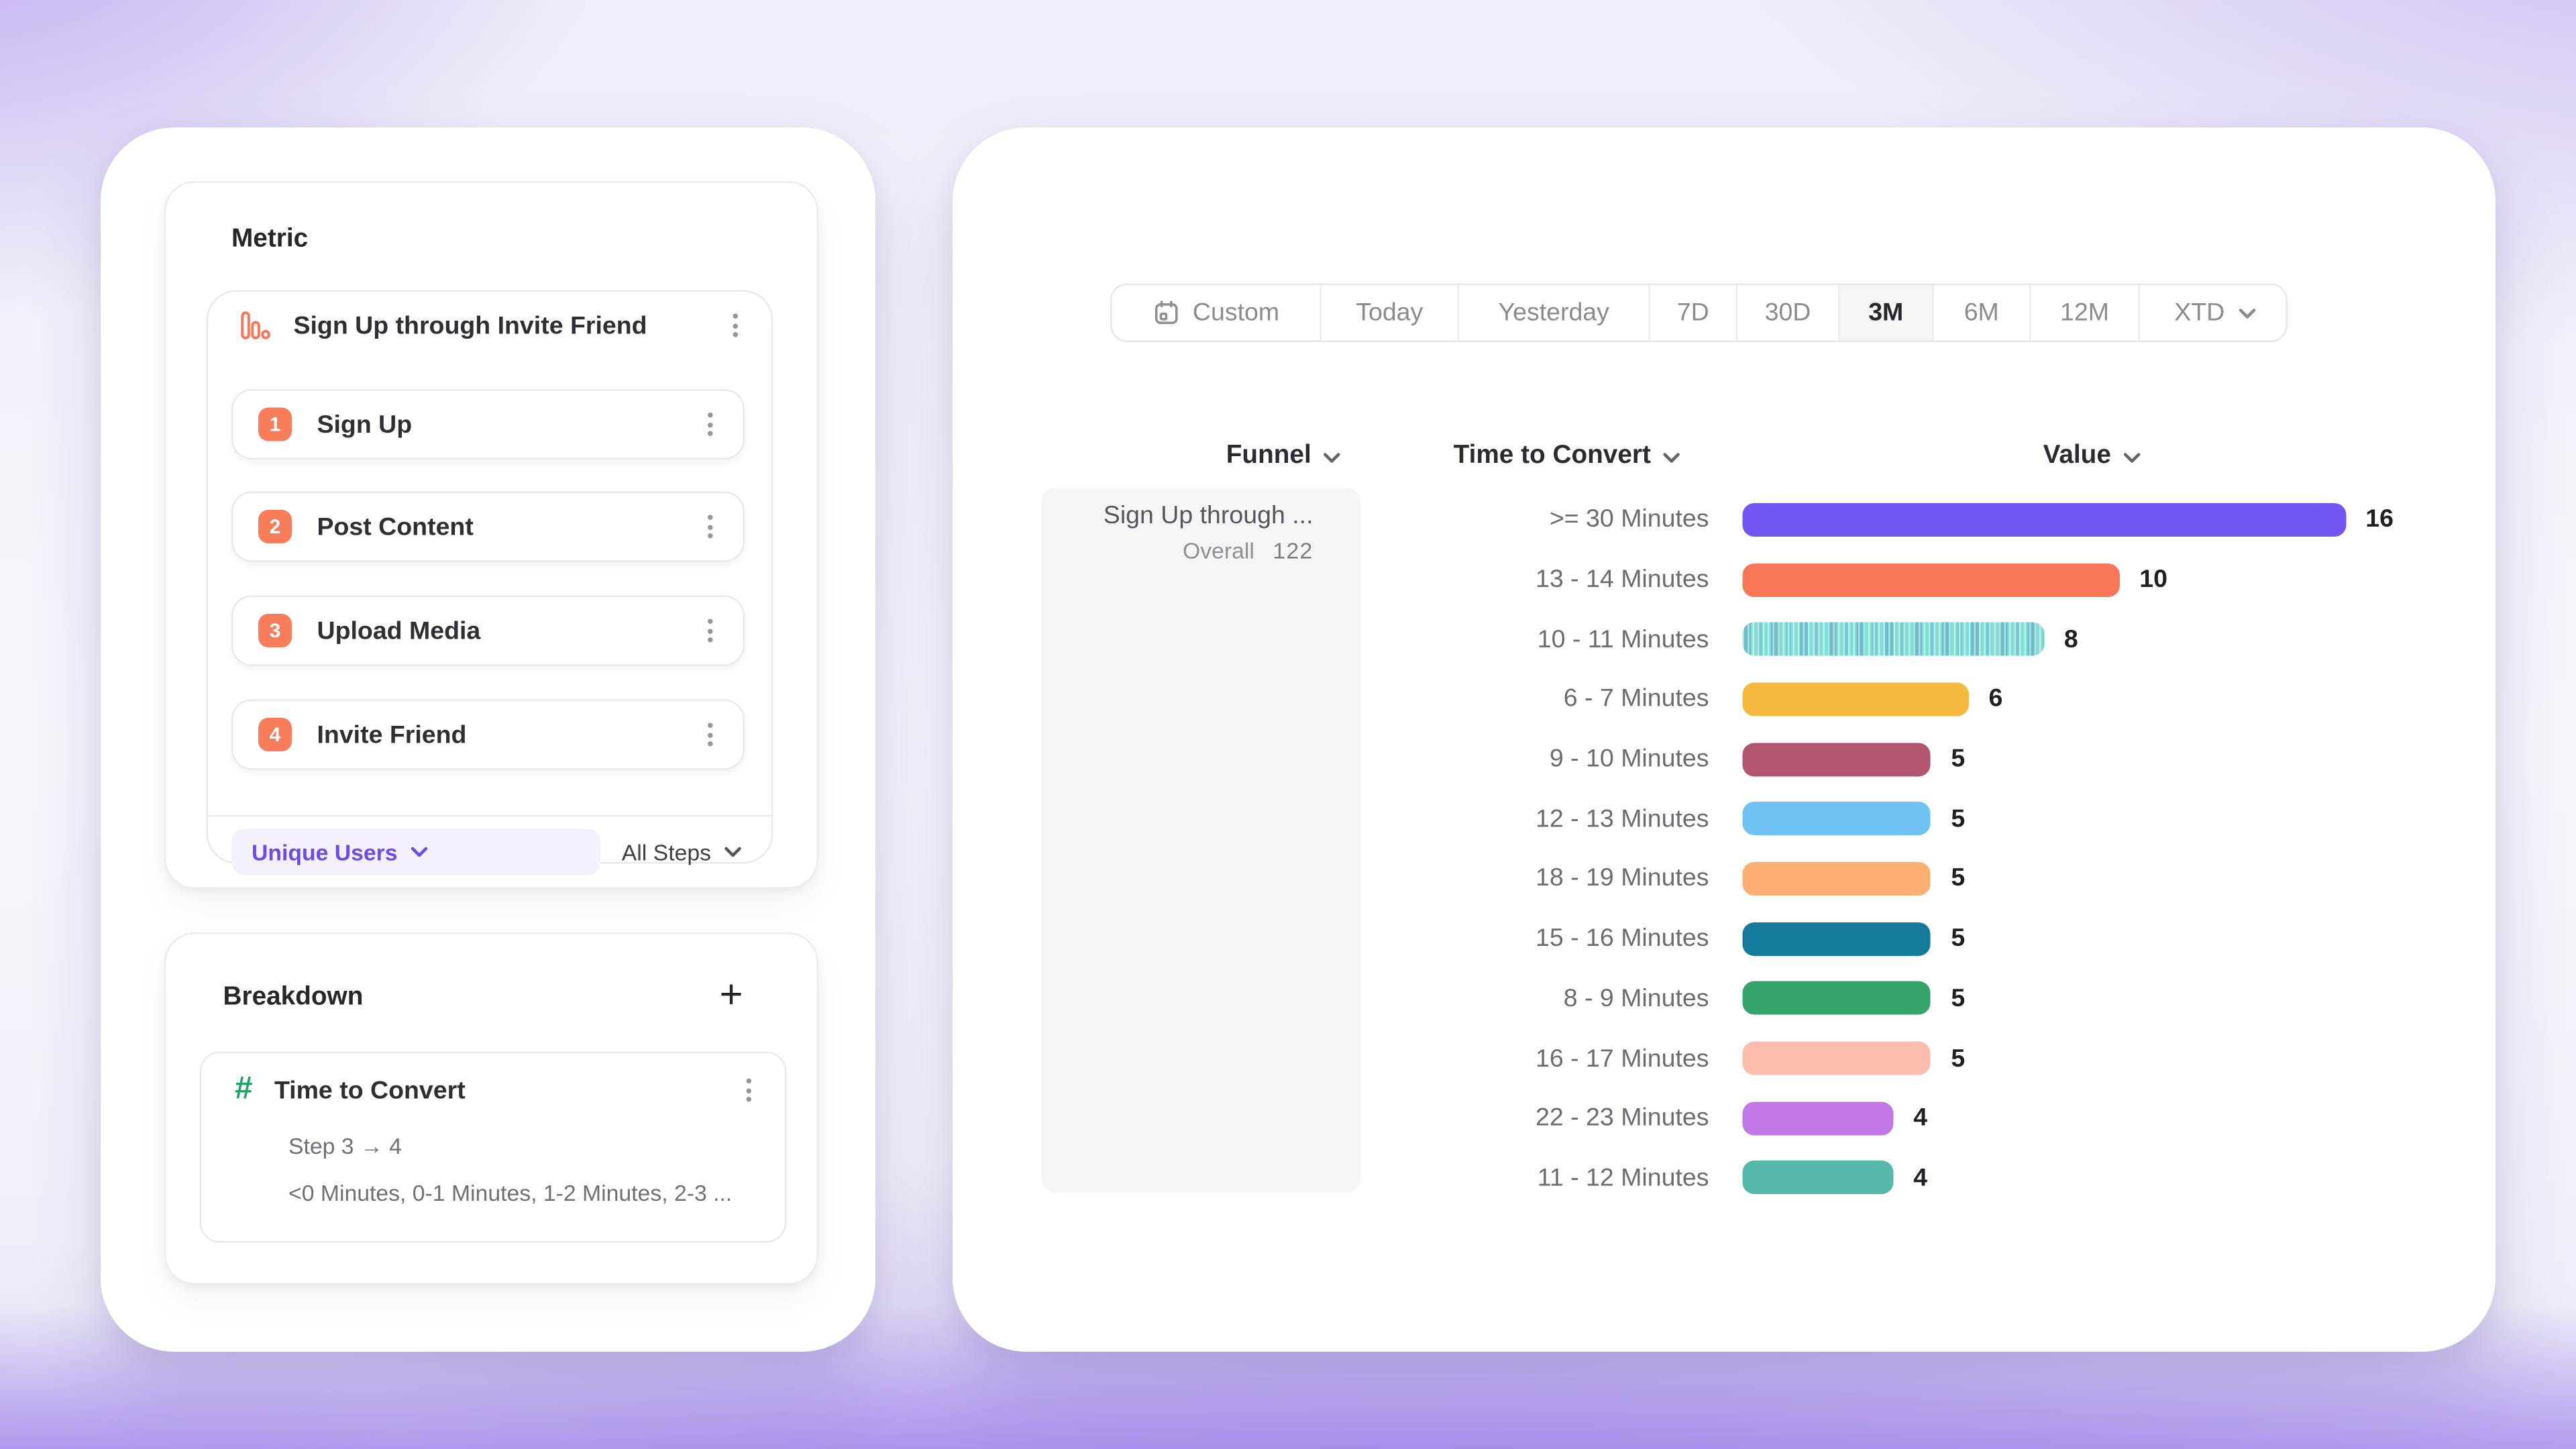 The image size is (2576, 1449). What do you see at coordinates (1693, 313) in the screenshot?
I see `date-range-option-7d: 7D` at bounding box center [1693, 313].